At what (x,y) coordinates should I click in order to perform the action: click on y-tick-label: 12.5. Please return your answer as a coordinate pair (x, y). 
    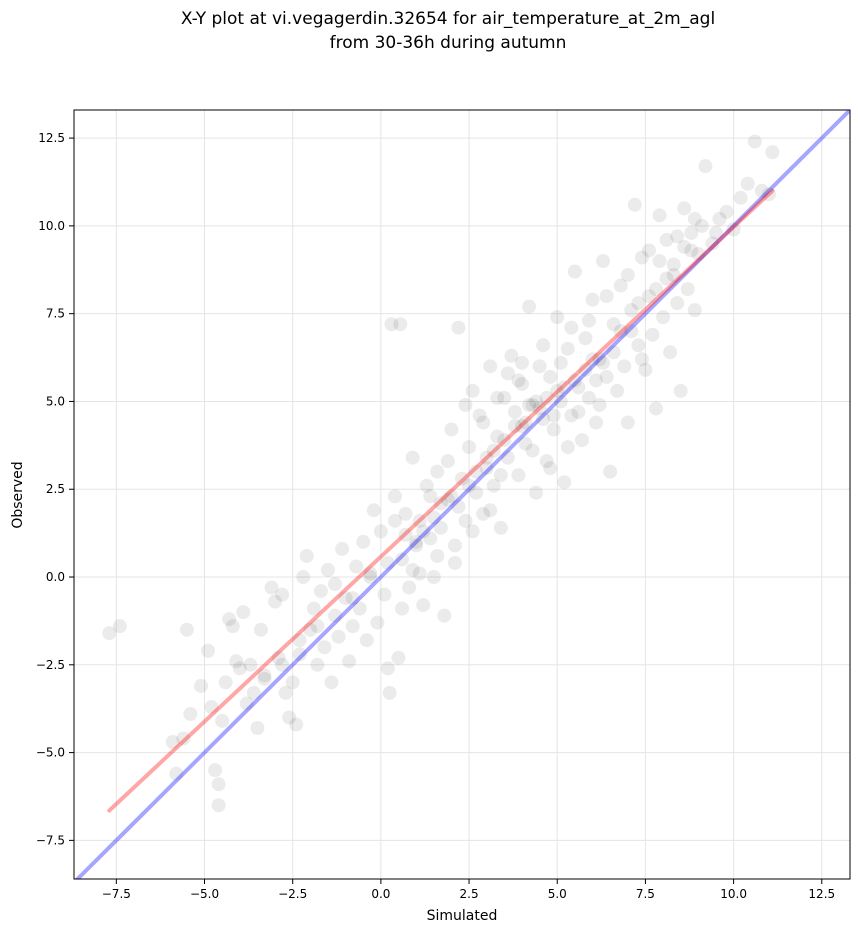
    Looking at the image, I should click on (51, 138).